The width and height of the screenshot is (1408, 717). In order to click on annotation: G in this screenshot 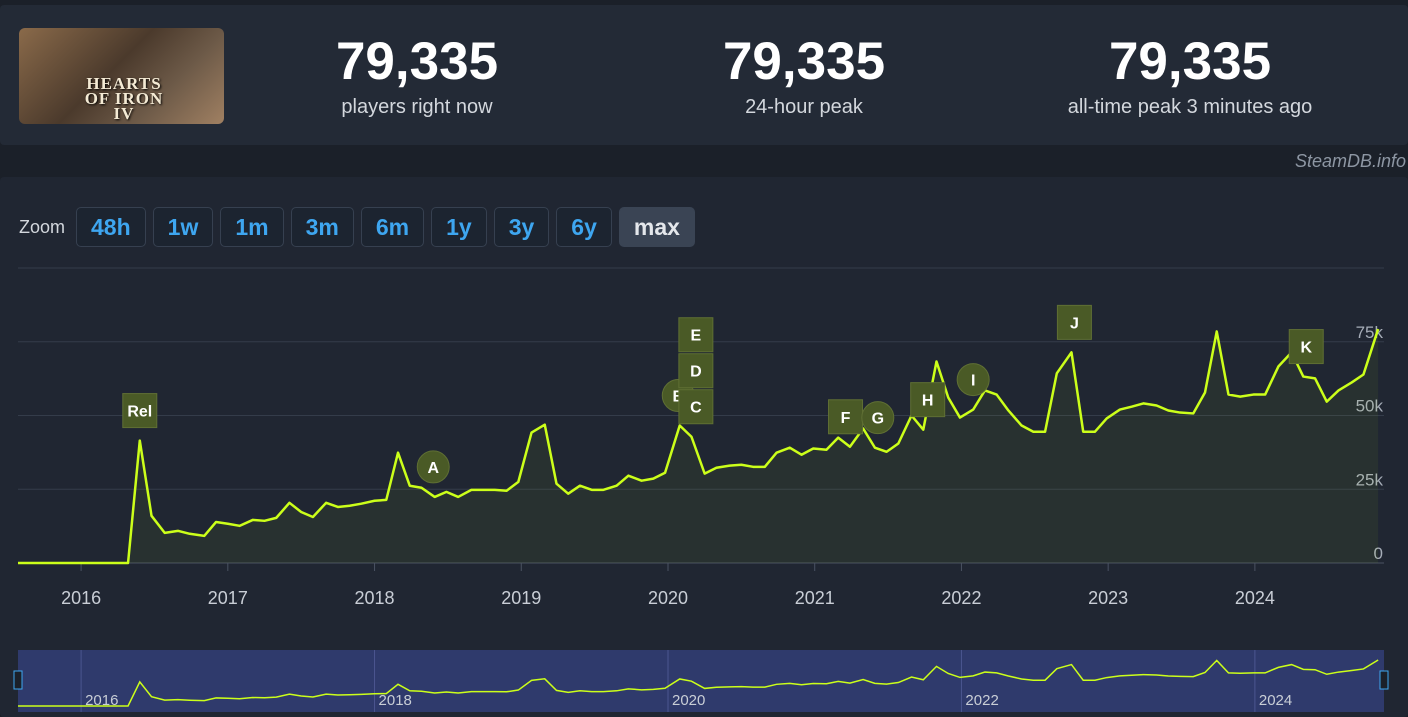, I will do `click(878, 418)`.